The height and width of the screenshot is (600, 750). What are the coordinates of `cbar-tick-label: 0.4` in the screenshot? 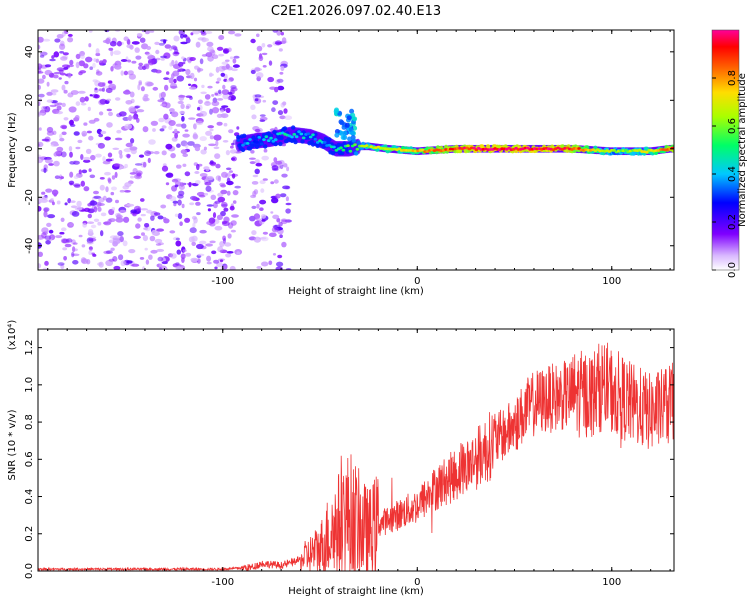 It's located at (732, 174).